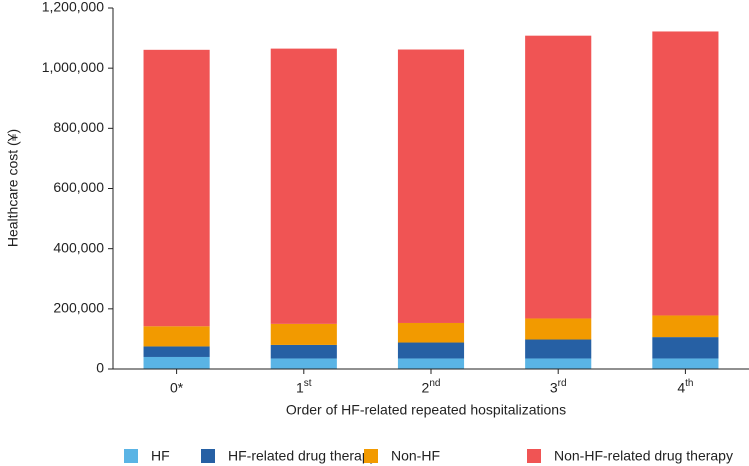 Image resolution: width=749 pixels, height=466 pixels. What do you see at coordinates (643, 456) in the screenshot?
I see `legend-label: Non-HF-related drug therapy` at bounding box center [643, 456].